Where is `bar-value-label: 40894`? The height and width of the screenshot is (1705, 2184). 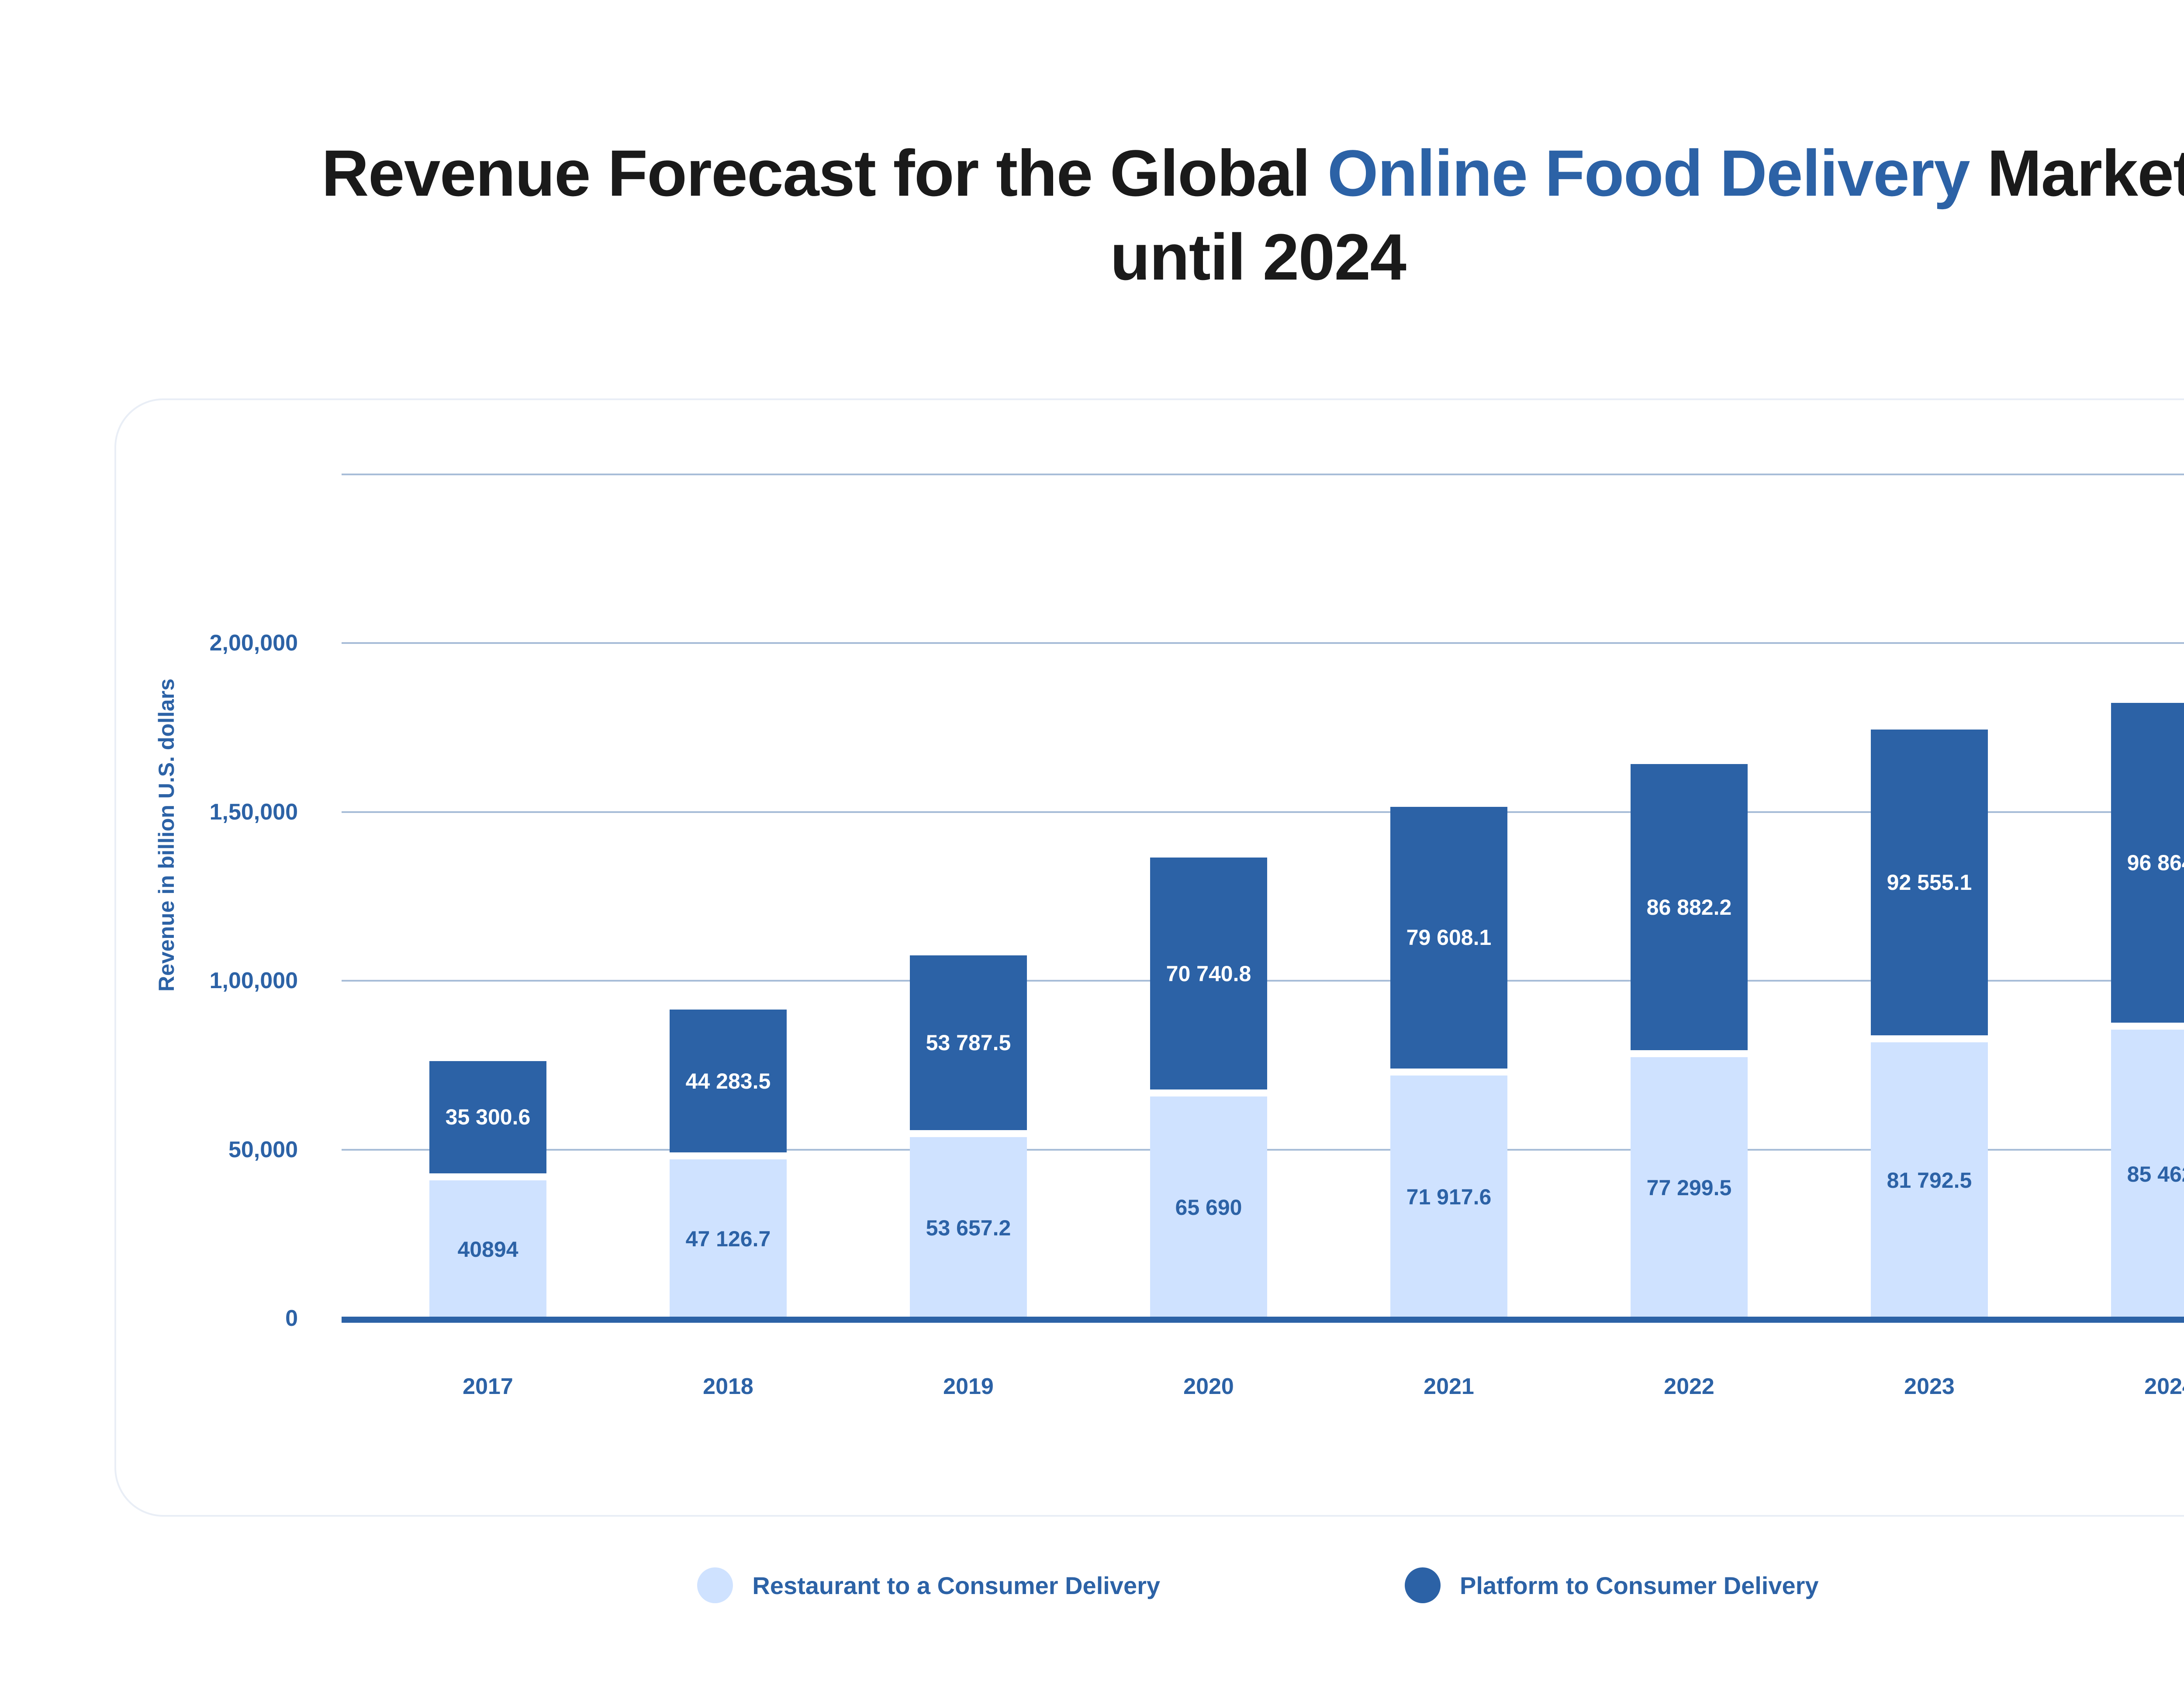
bar-value-label: 40894 is located at coordinates (487, 1249).